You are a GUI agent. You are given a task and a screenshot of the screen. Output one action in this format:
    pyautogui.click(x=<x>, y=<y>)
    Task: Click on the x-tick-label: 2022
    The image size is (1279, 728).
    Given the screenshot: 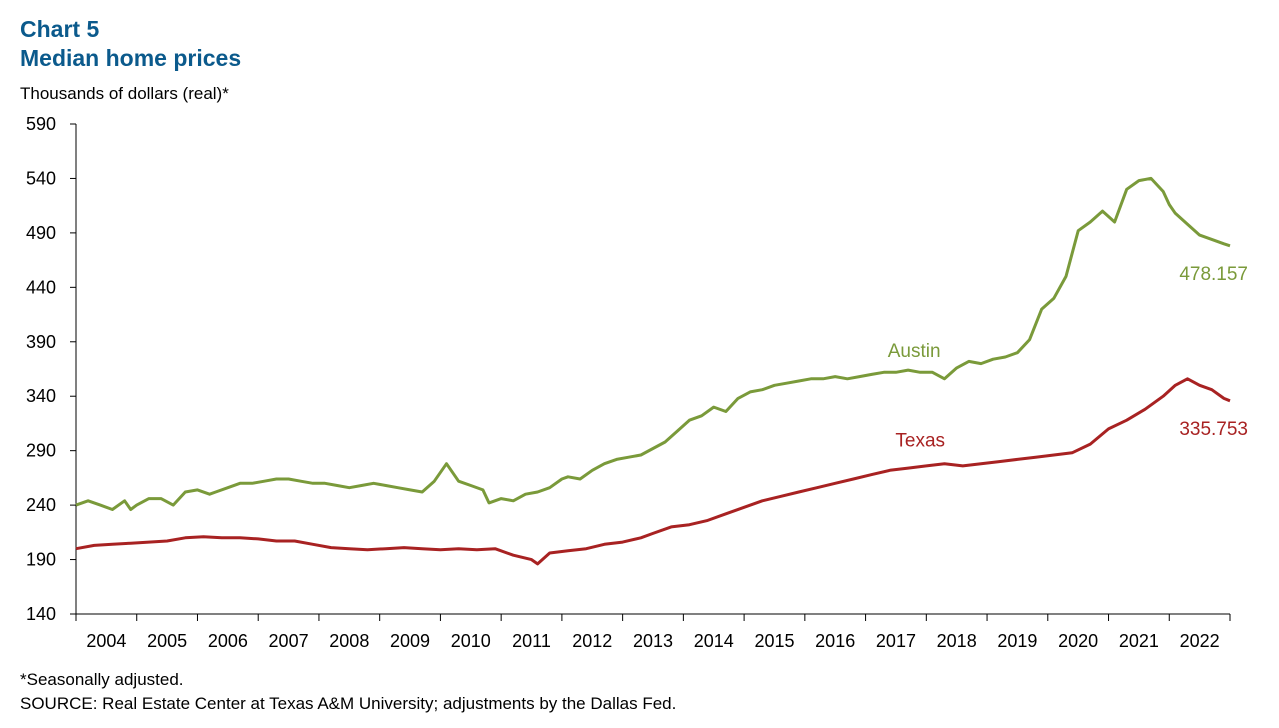 What is the action you would take?
    pyautogui.click(x=1200, y=641)
    